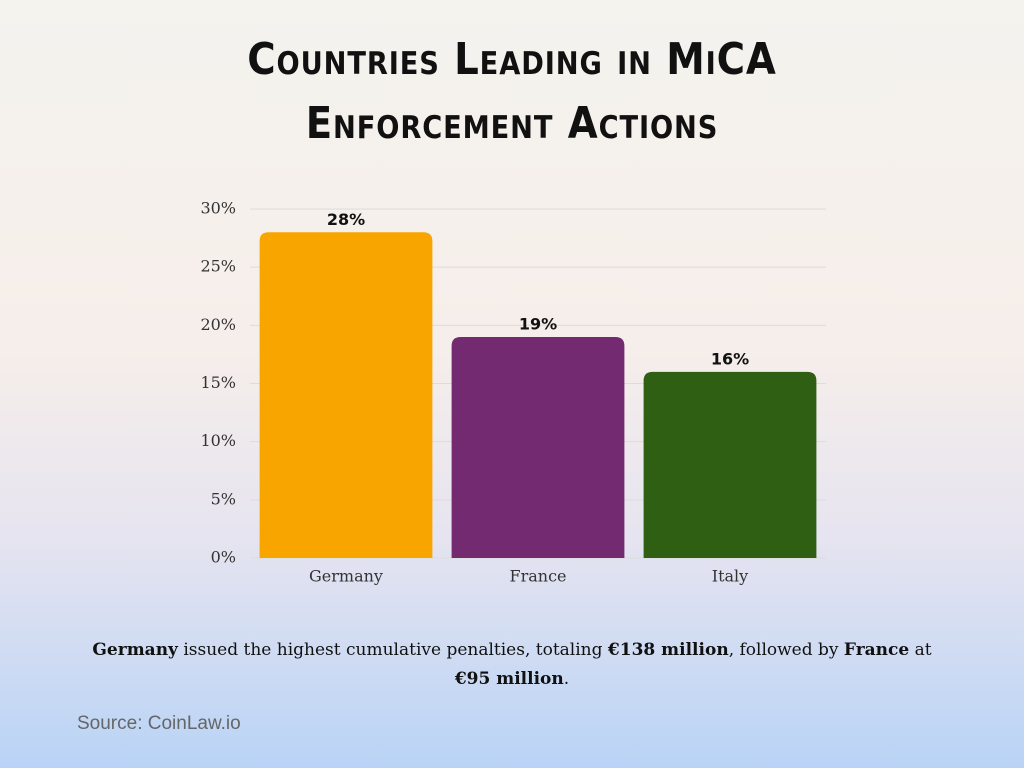 This screenshot has width=1024, height=768. What do you see at coordinates (668, 650) in the screenshot?
I see `caption-text: €138 million` at bounding box center [668, 650].